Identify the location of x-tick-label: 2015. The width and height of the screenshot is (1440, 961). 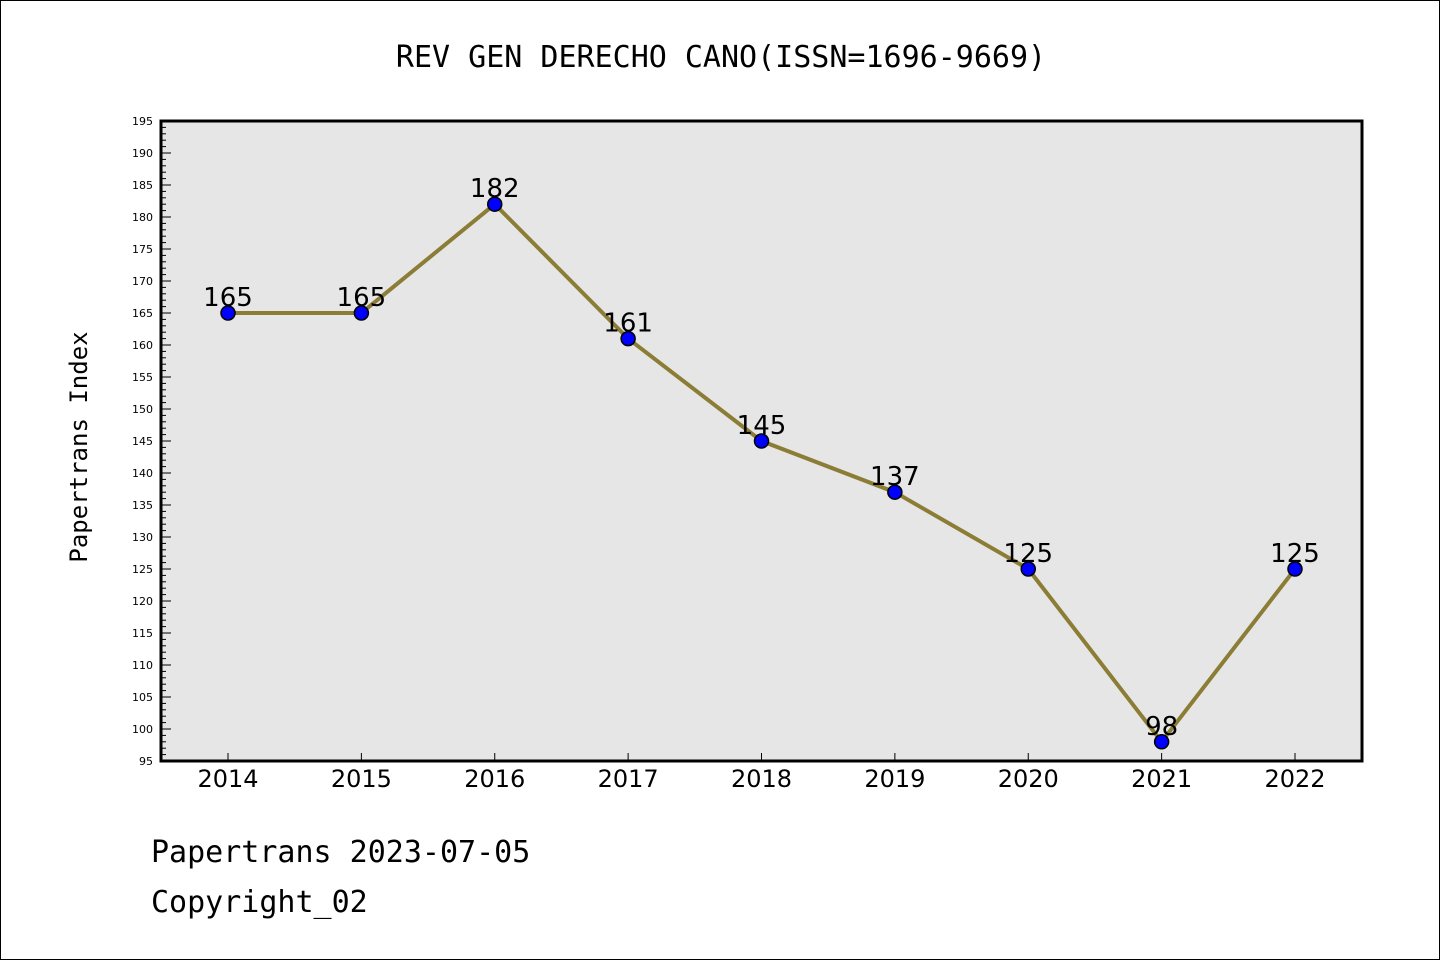
(361, 779).